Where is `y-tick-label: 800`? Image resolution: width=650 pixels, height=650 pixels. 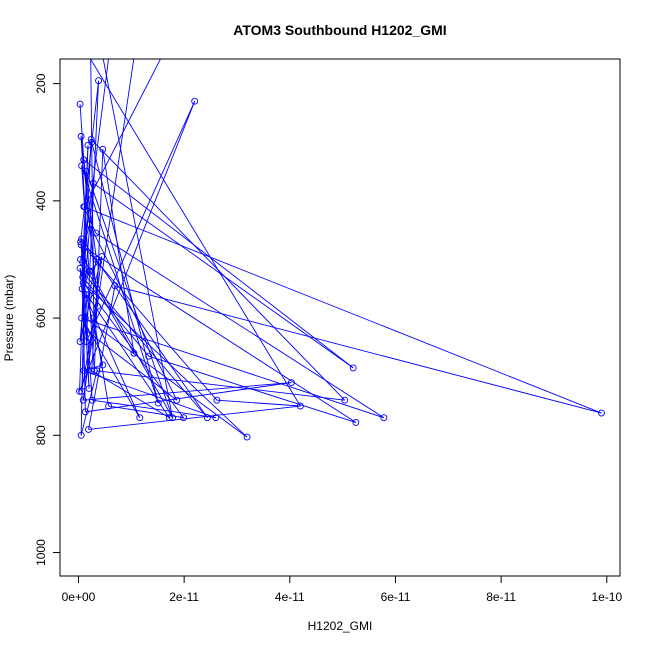 y-tick-label: 800 is located at coordinates (41, 435).